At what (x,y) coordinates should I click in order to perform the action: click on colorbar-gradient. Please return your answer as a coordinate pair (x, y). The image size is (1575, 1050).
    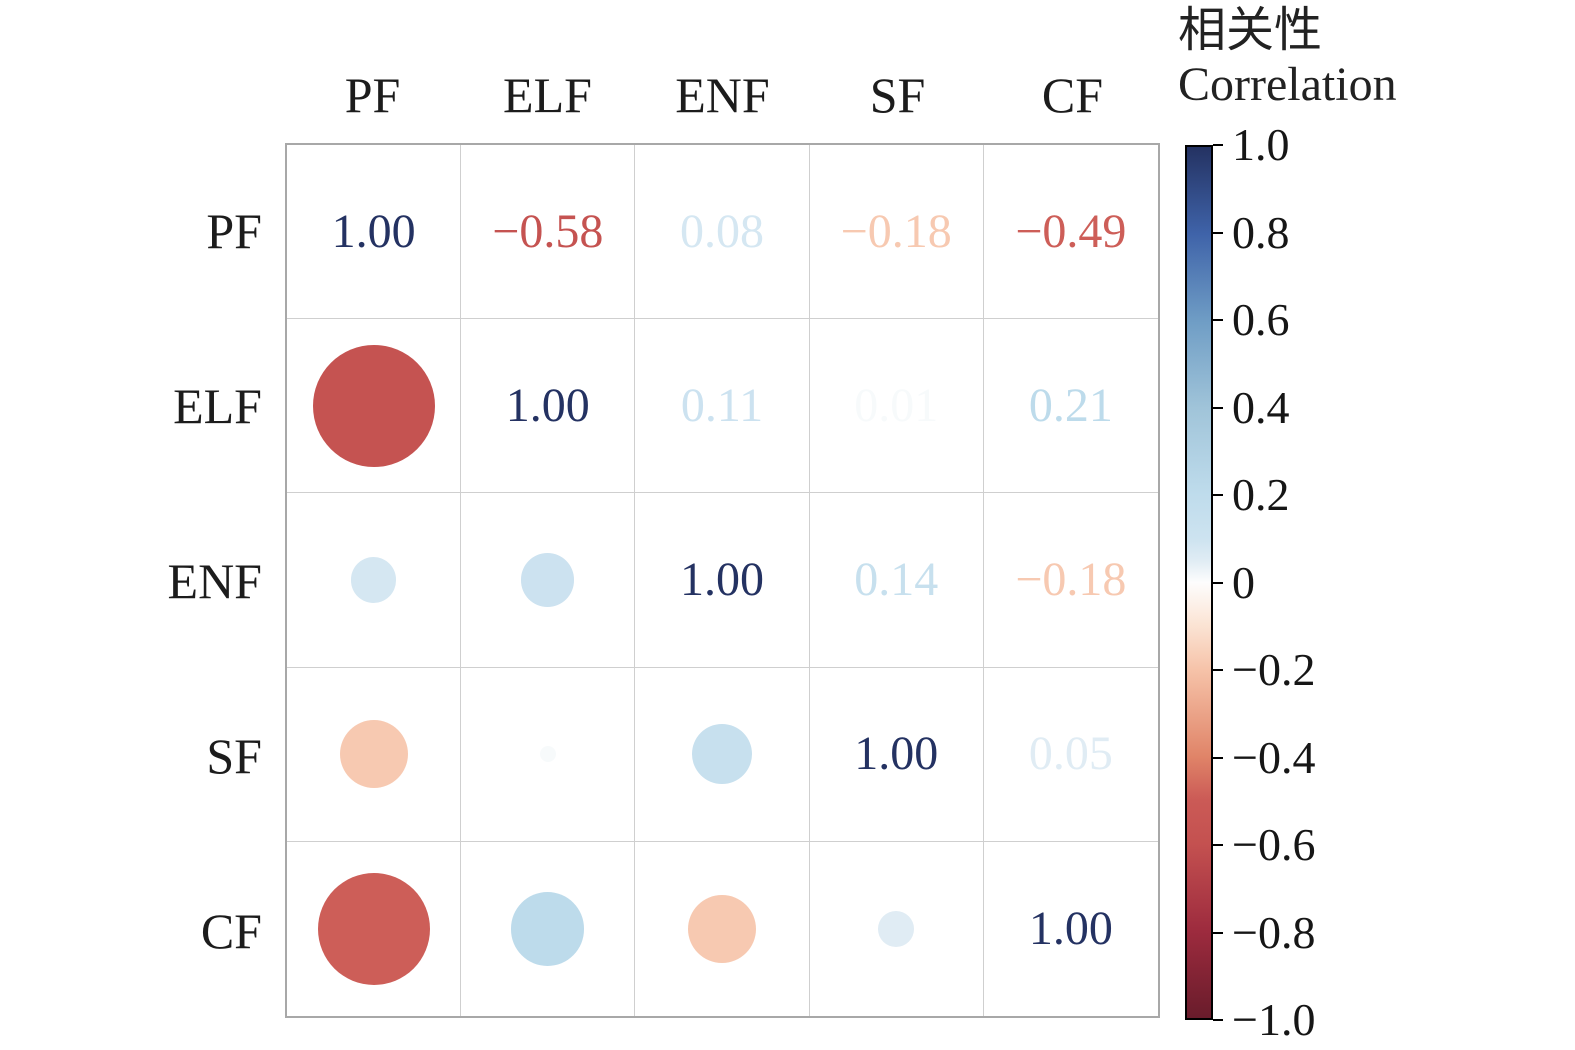
    Looking at the image, I should click on (1199, 582).